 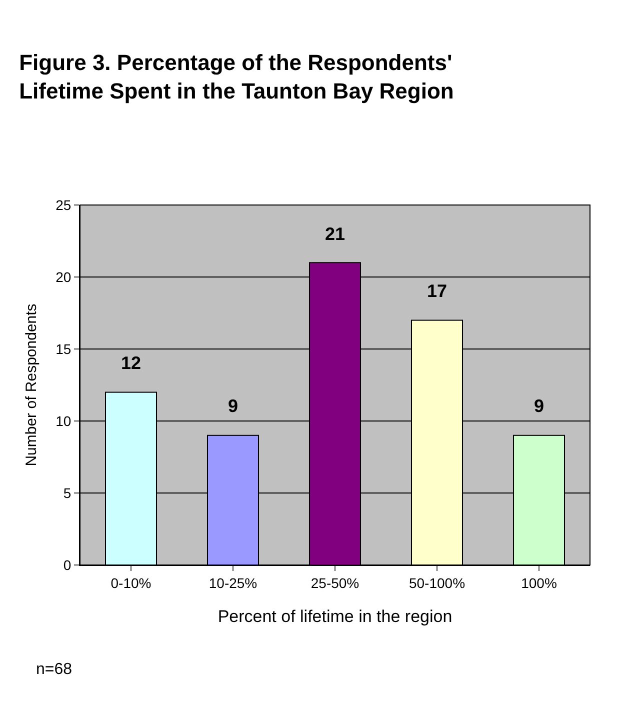 I want to click on text: n=68, so click(x=54, y=669).